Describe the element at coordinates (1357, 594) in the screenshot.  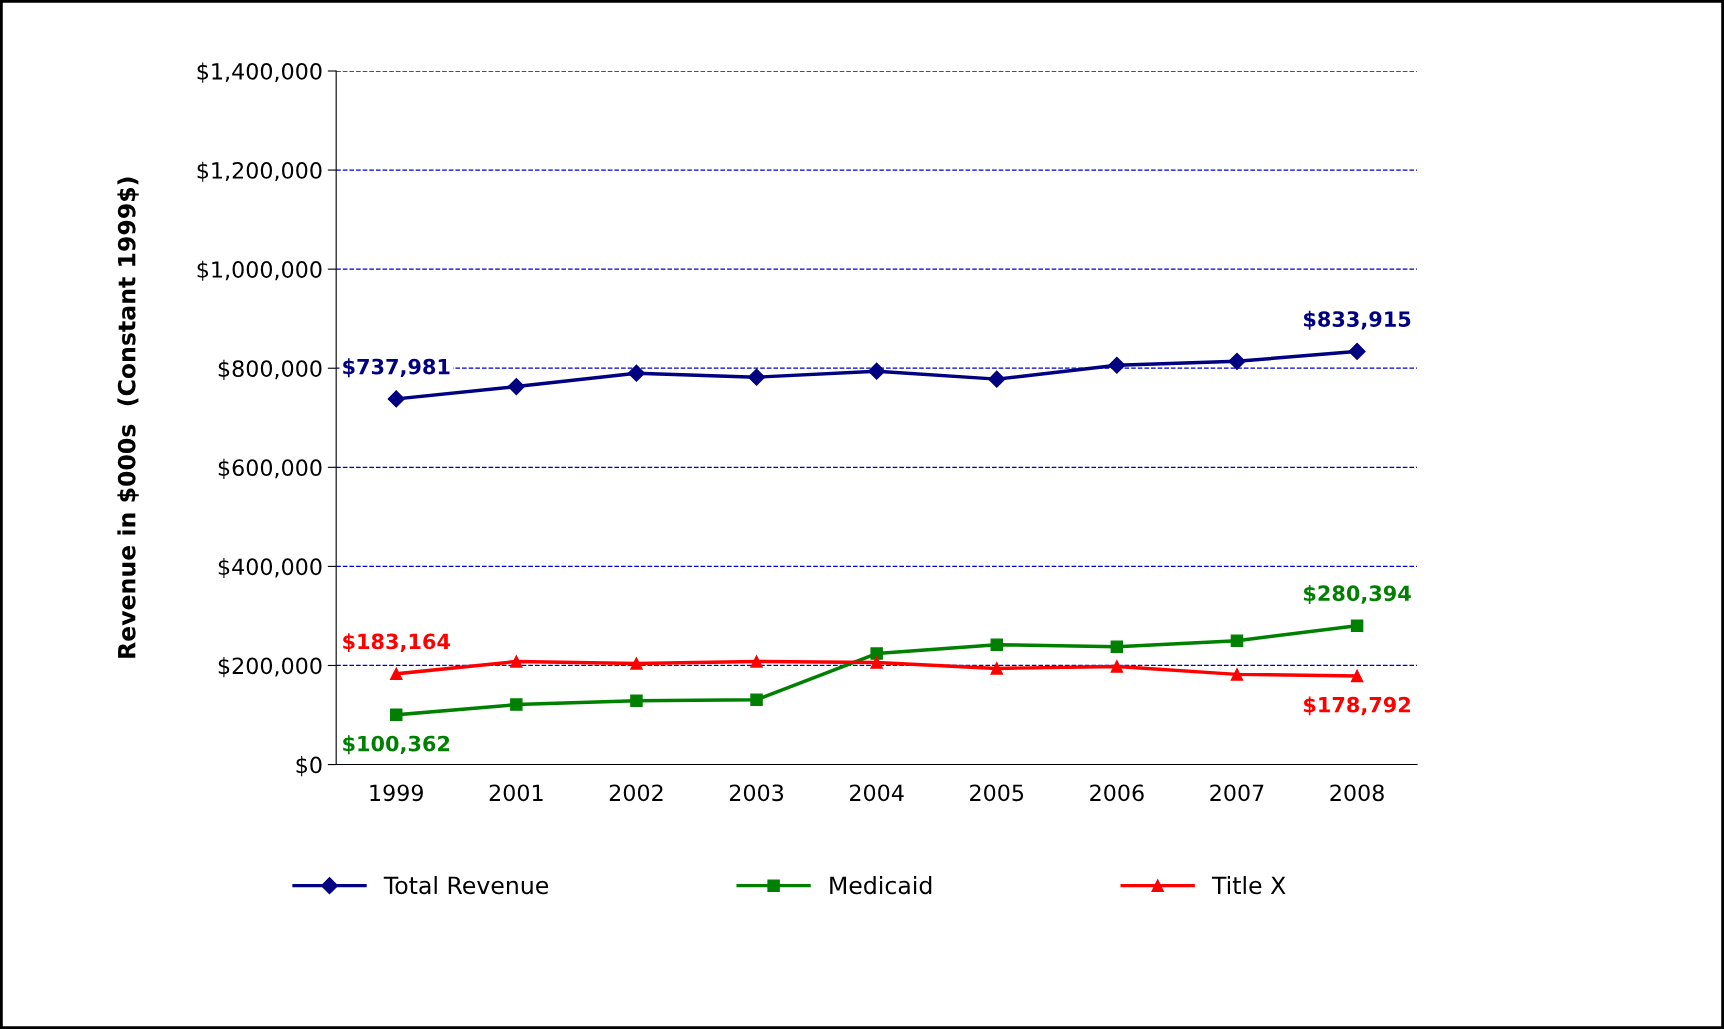
I see `data-label: $280,394` at that location.